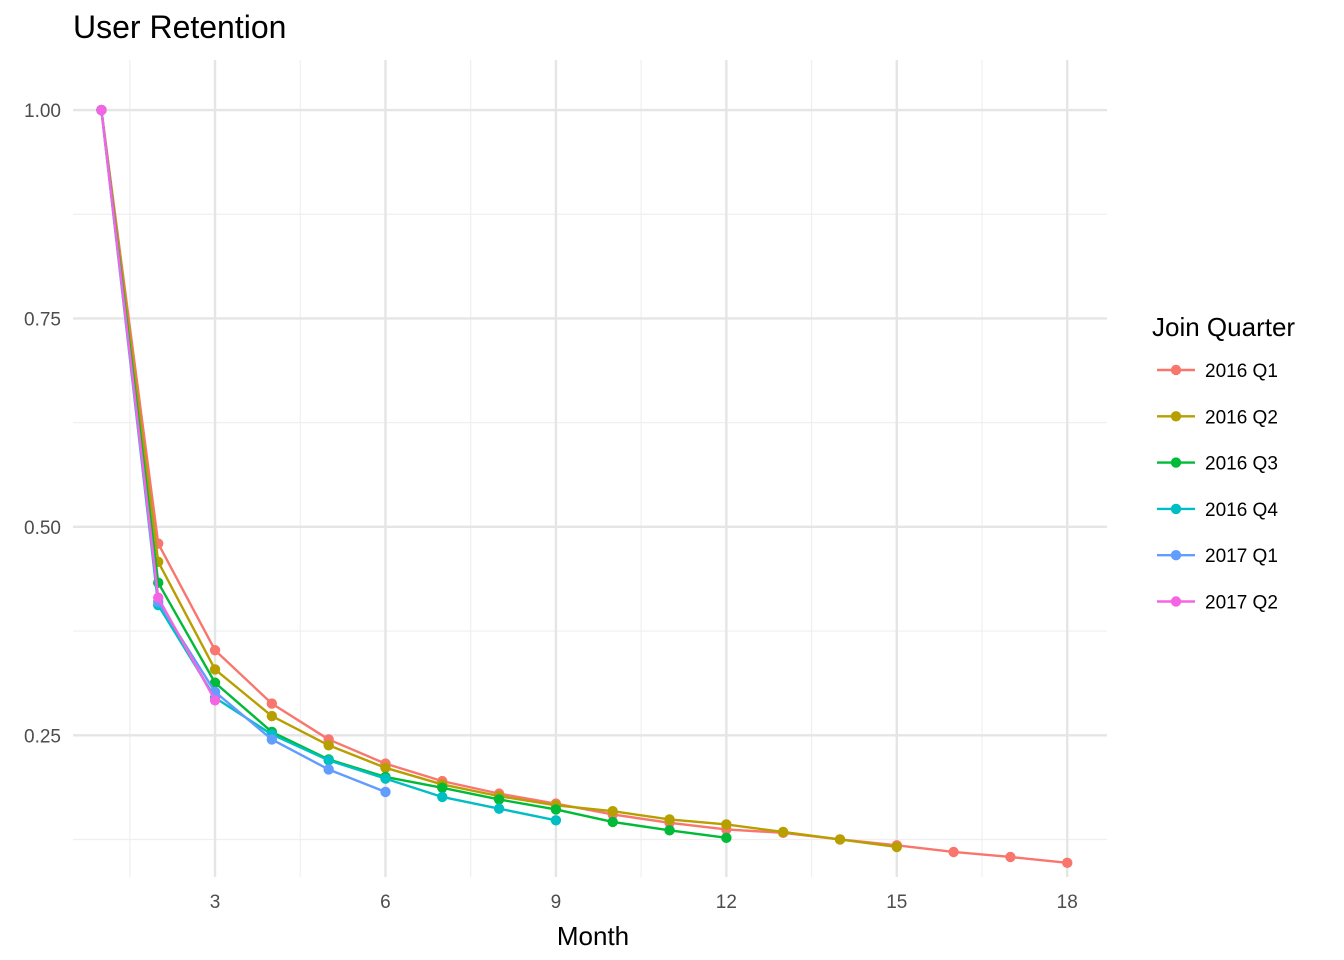  Describe the element at coordinates (726, 902) in the screenshot. I see `x-tick-label: 12` at that location.